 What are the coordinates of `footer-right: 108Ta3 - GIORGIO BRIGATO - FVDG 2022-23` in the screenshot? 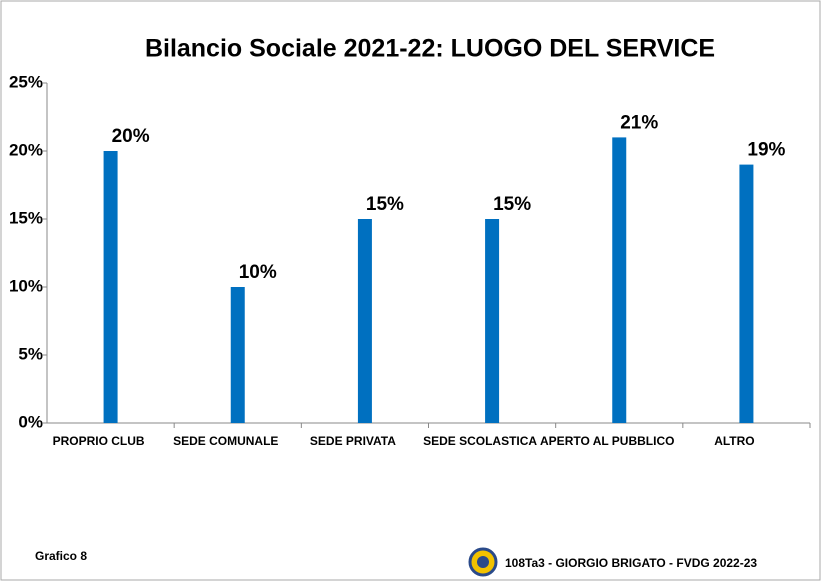 It's located at (631, 563).